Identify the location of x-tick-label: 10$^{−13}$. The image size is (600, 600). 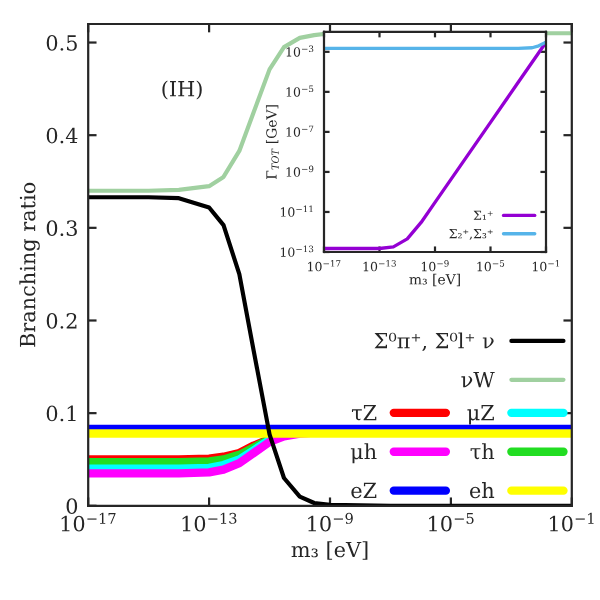
(209, 522).